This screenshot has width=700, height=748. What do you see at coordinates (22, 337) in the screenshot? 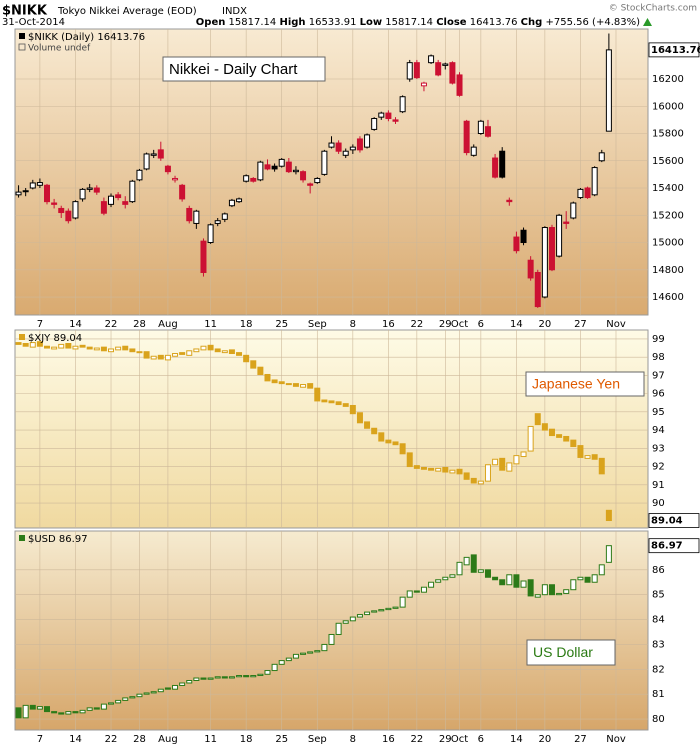
I see `legend-swatch` at bounding box center [22, 337].